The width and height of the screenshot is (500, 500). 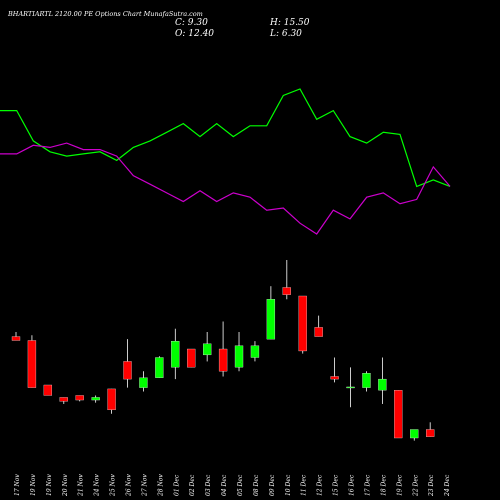 What do you see at coordinates (192, 485) in the screenshot?
I see `x-tick-label: 02 Dec` at bounding box center [192, 485].